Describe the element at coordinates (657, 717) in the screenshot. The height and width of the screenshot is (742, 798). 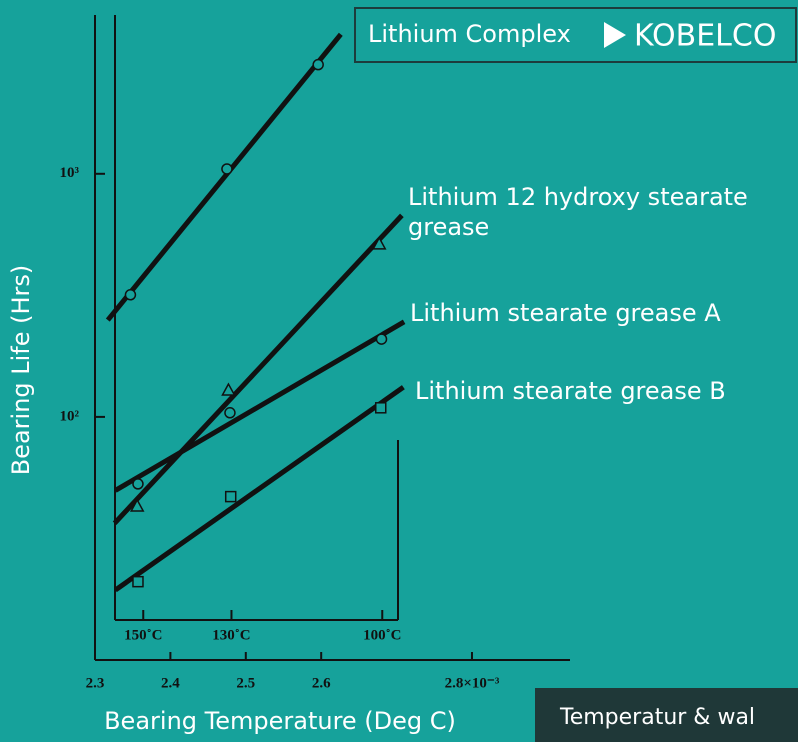
I see `caption: Temperatur & wal` at that location.